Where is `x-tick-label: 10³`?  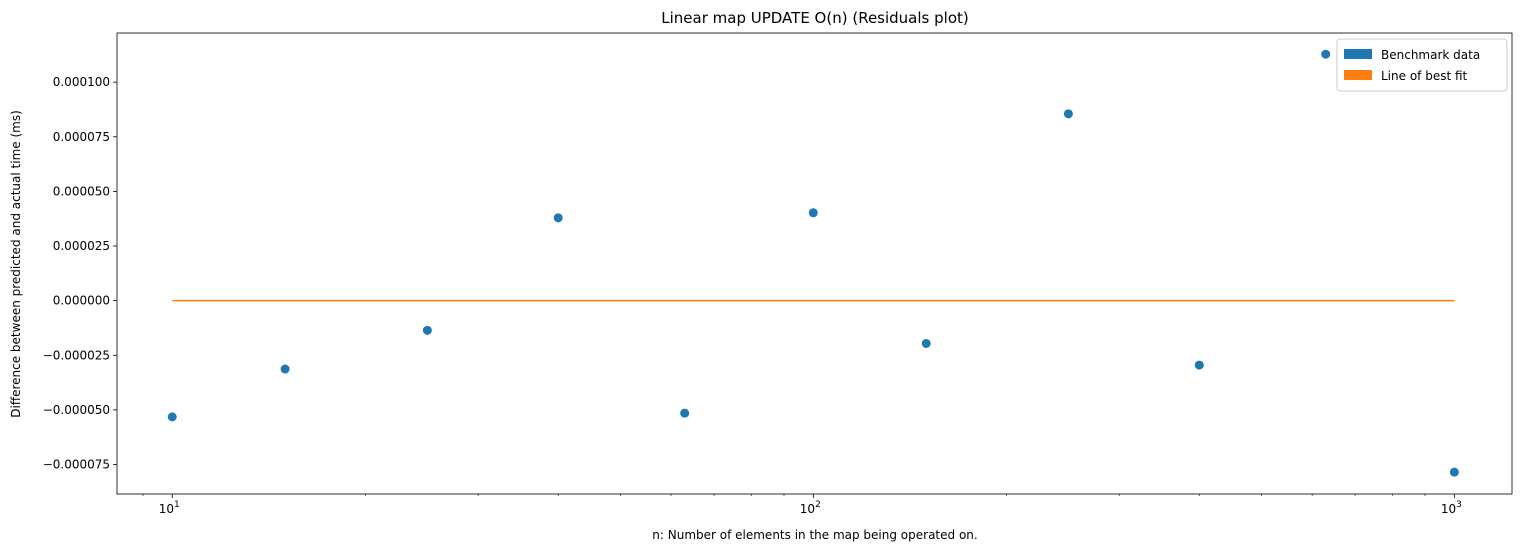
x-tick-label: 10³ is located at coordinates (1451, 508).